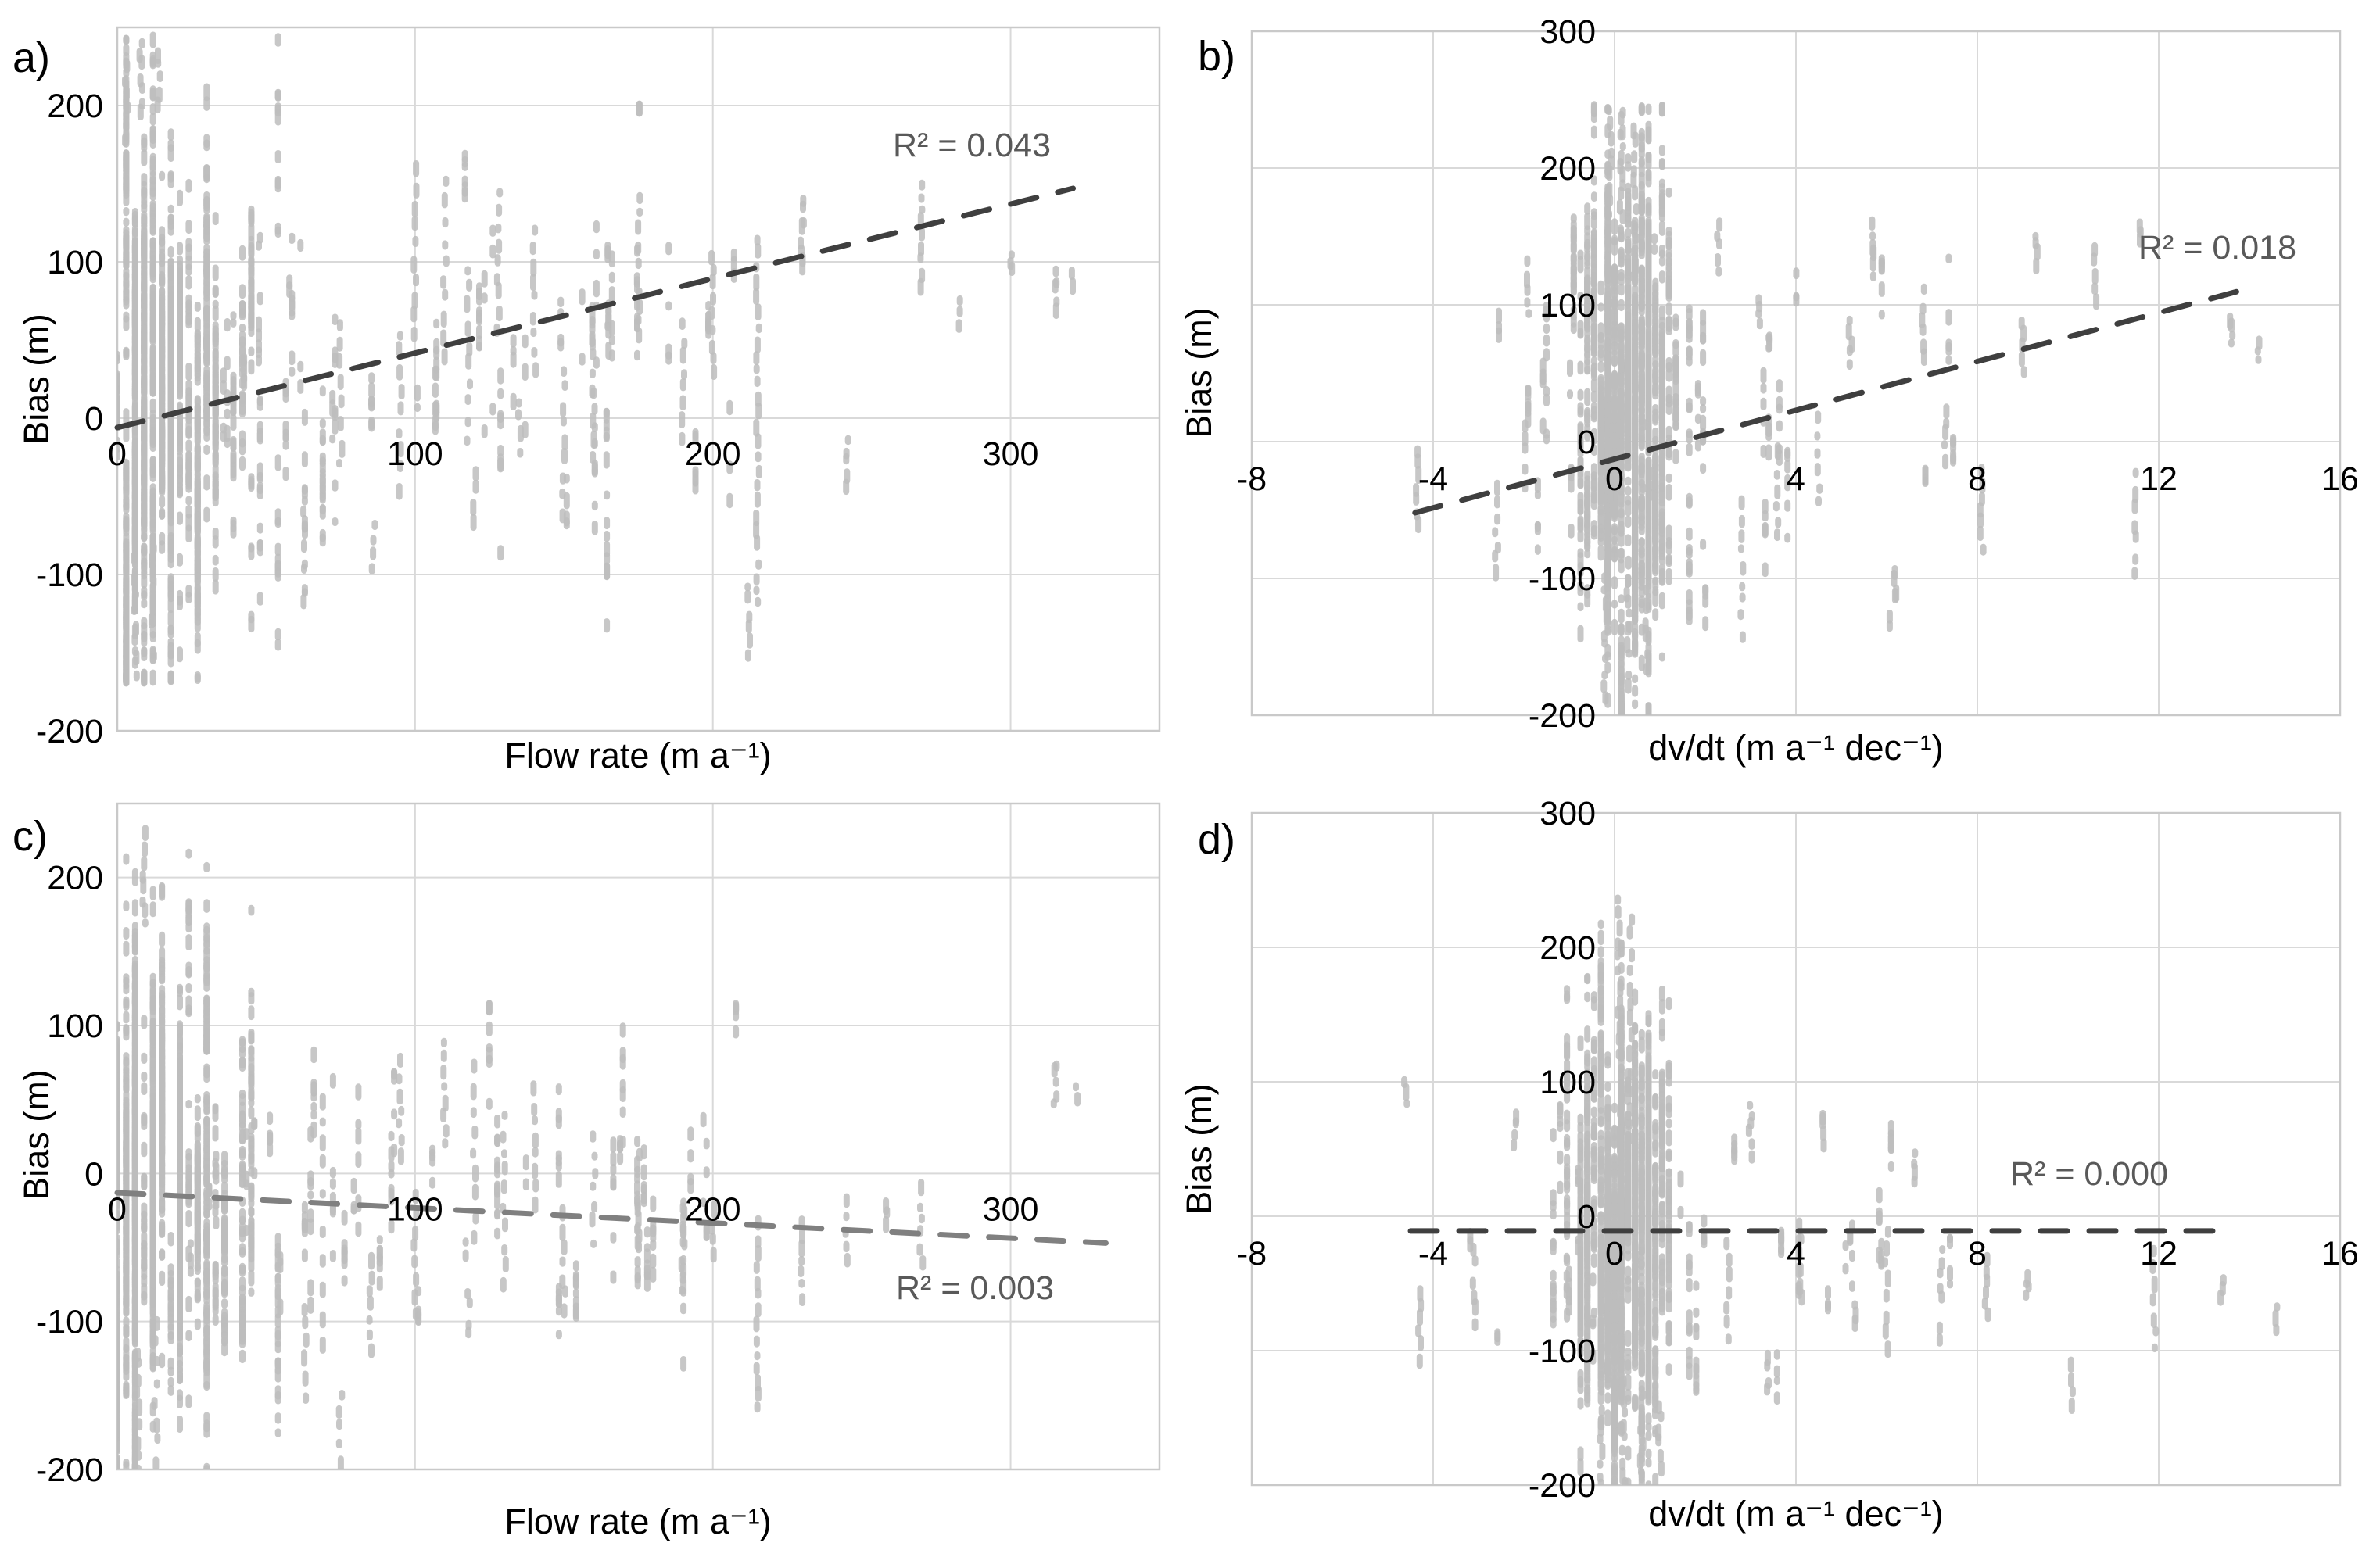 This screenshot has height=1557, width=2380. Describe the element at coordinates (1834, 400) in the screenshot. I see `panel-b-trendline` at that location.